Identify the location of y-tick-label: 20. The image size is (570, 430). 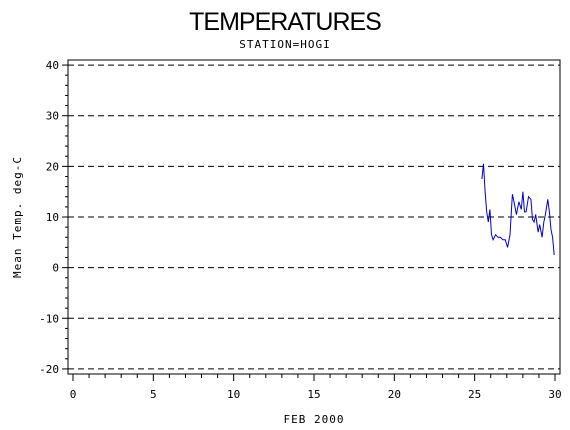
(52, 166).